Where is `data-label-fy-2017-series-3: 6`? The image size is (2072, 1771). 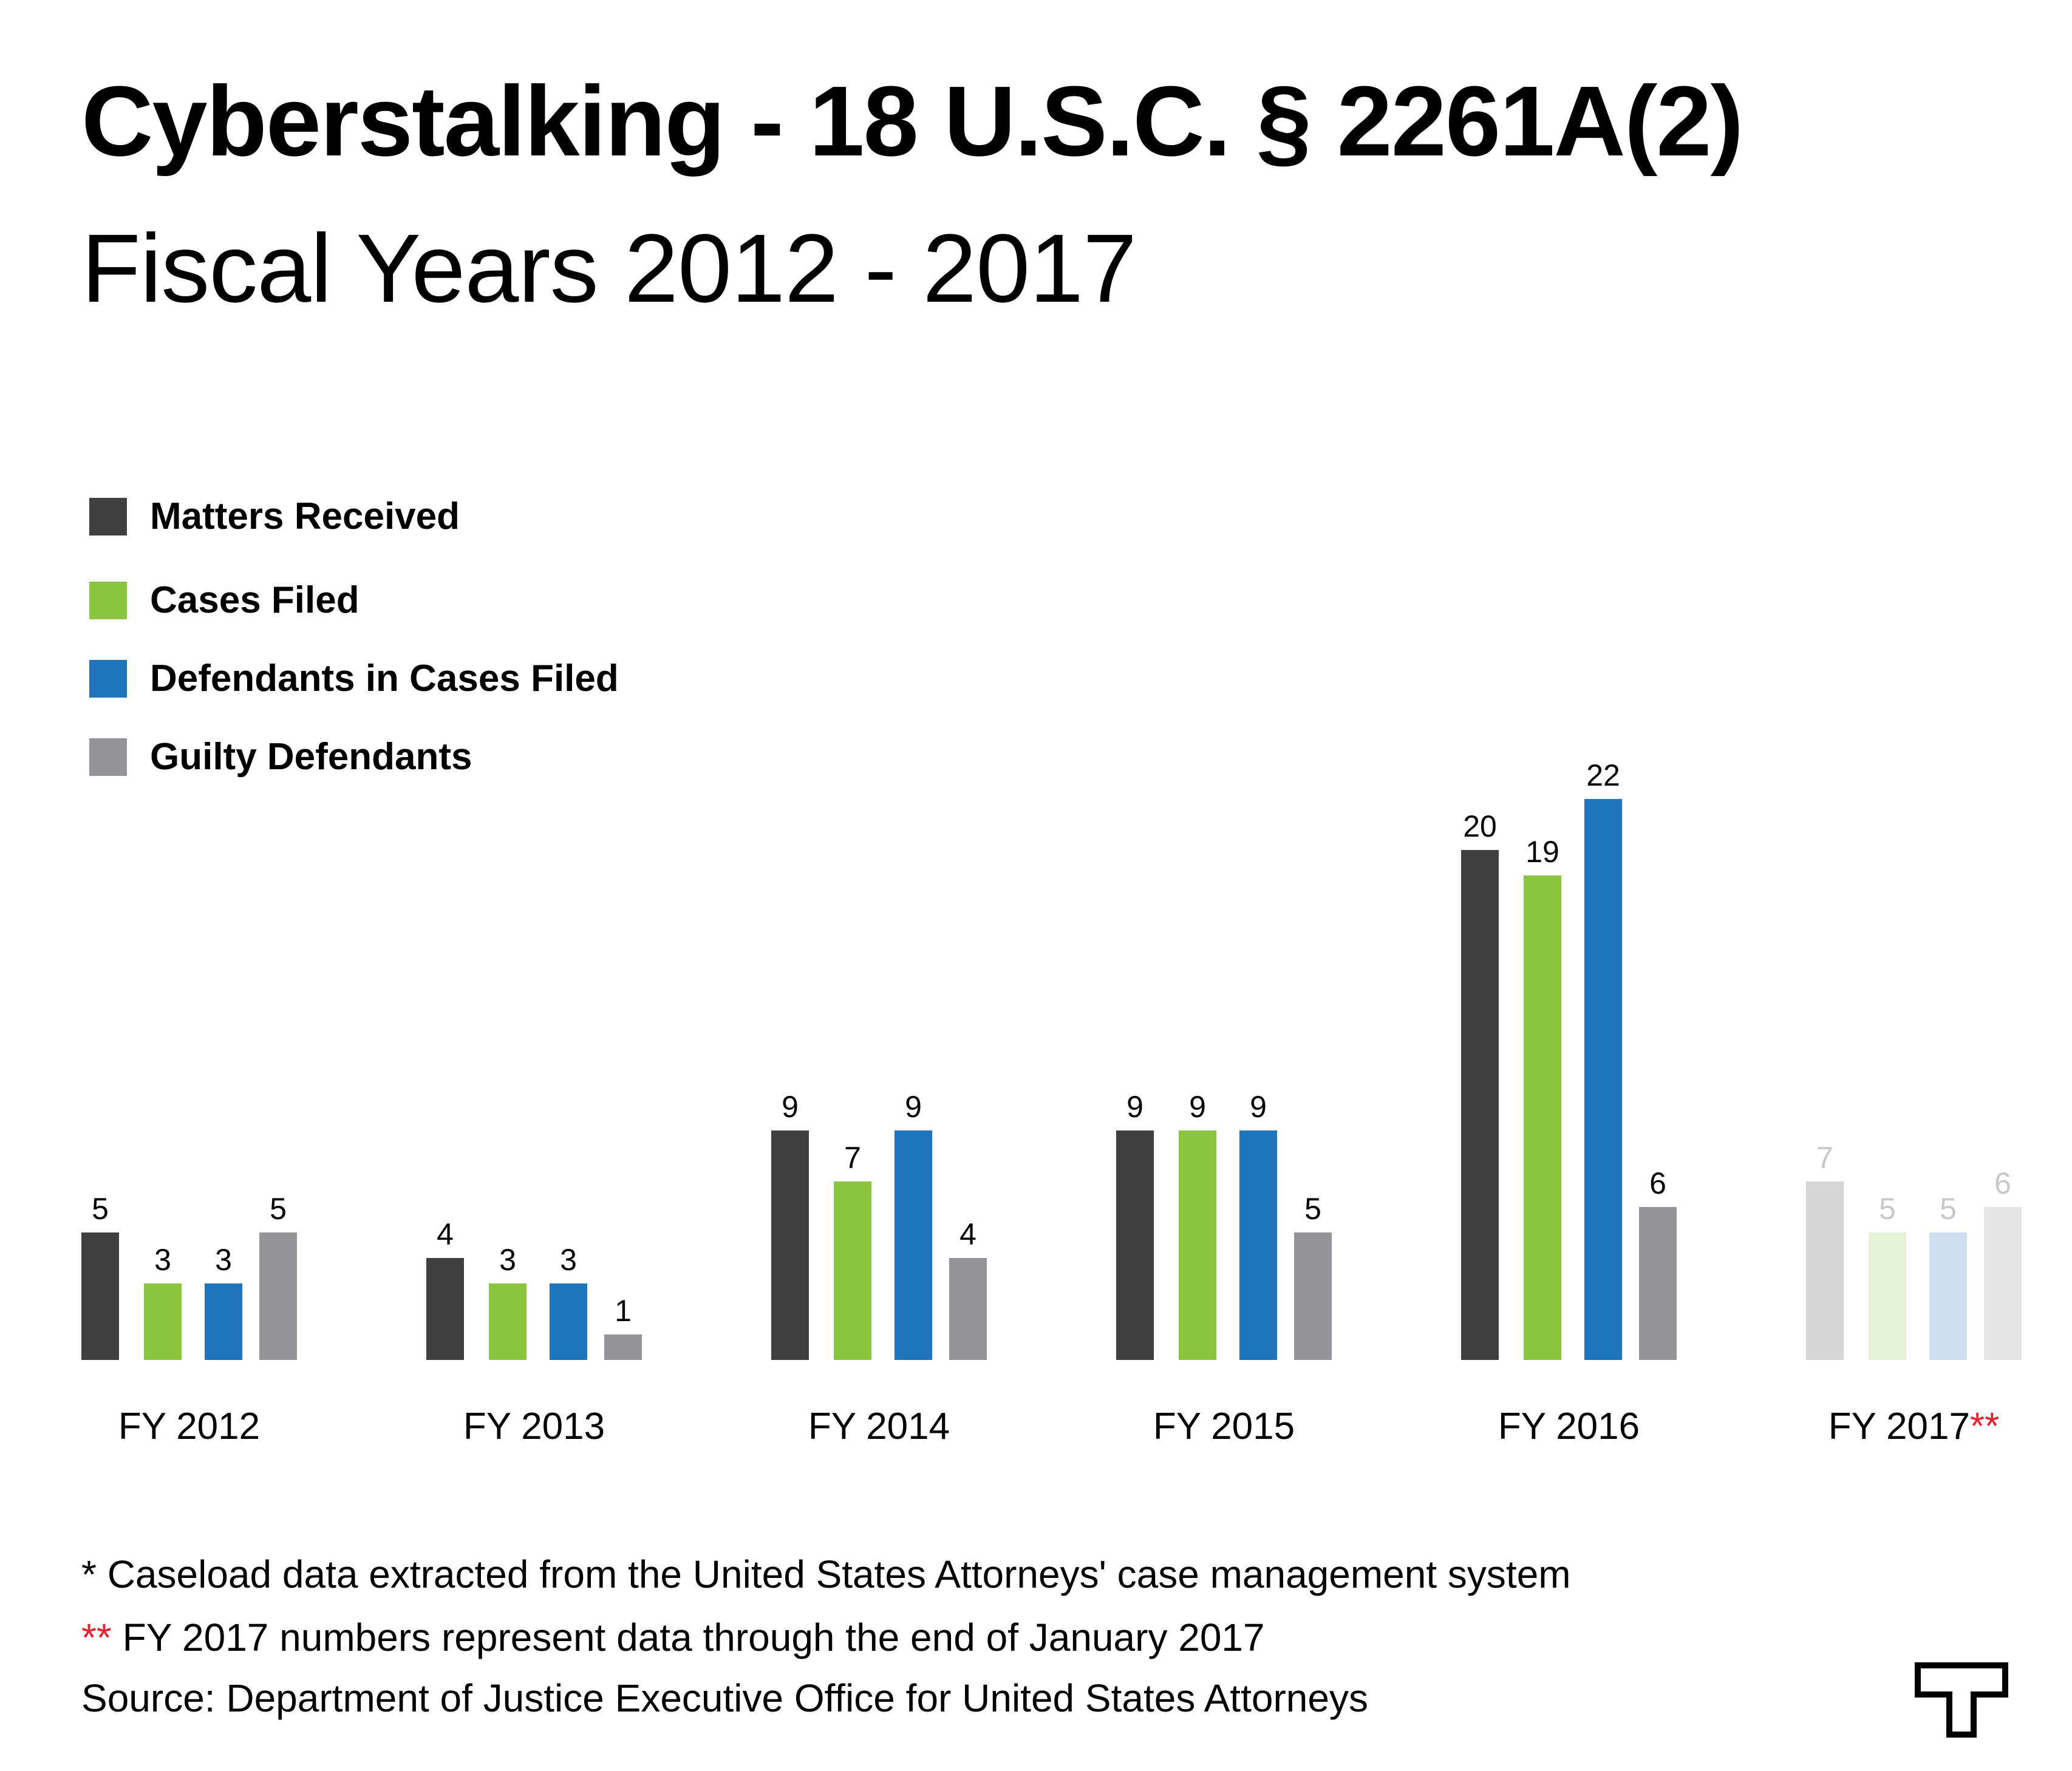
data-label-fy-2017-series-3: 6 is located at coordinates (2002, 1183).